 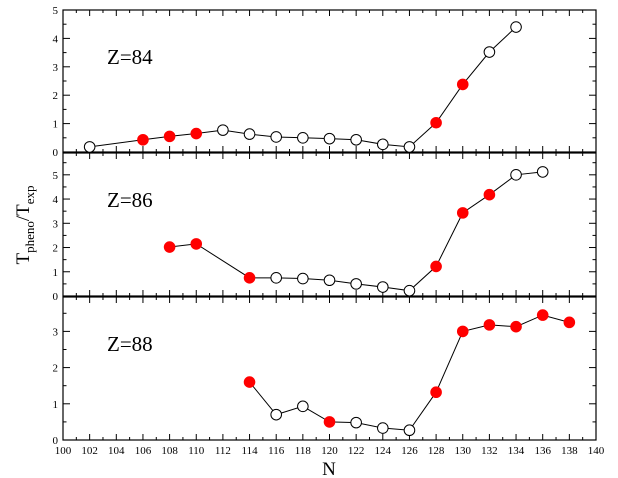 I want to click on x-tick-label: 128, so click(x=436, y=451).